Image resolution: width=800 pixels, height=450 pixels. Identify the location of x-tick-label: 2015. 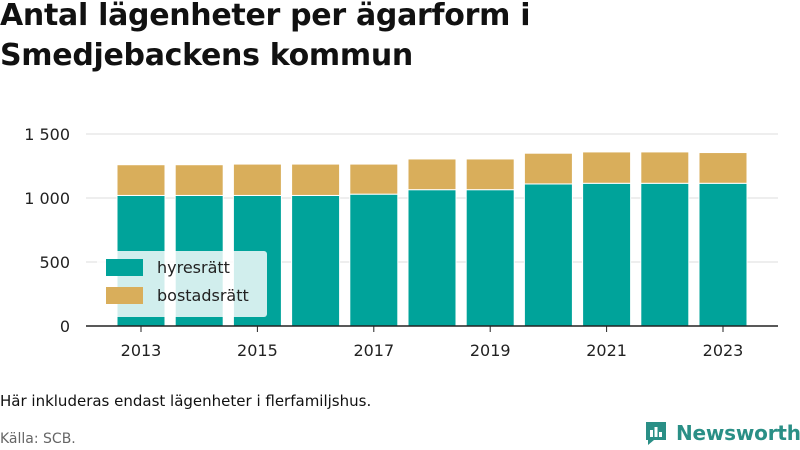
(257, 350).